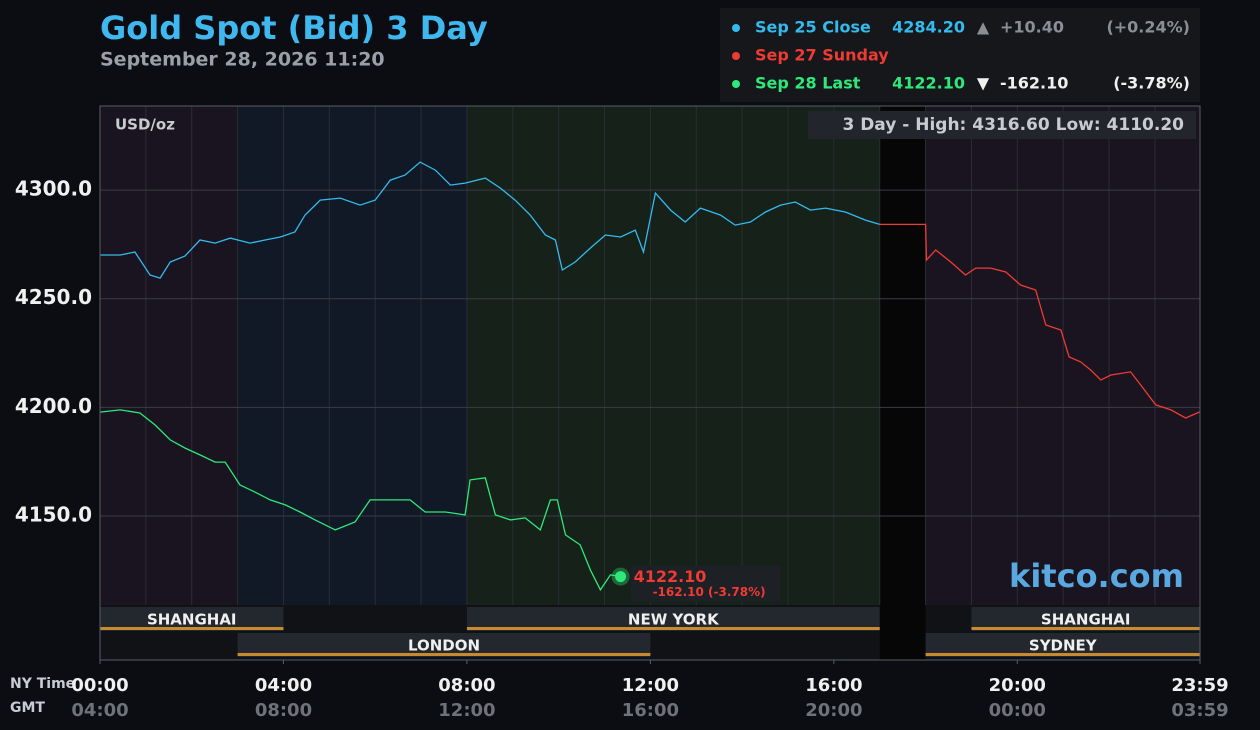 This screenshot has width=1260, height=730. What do you see at coordinates (283, 685) in the screenshot?
I see `x-tick-label: 04:00` at bounding box center [283, 685].